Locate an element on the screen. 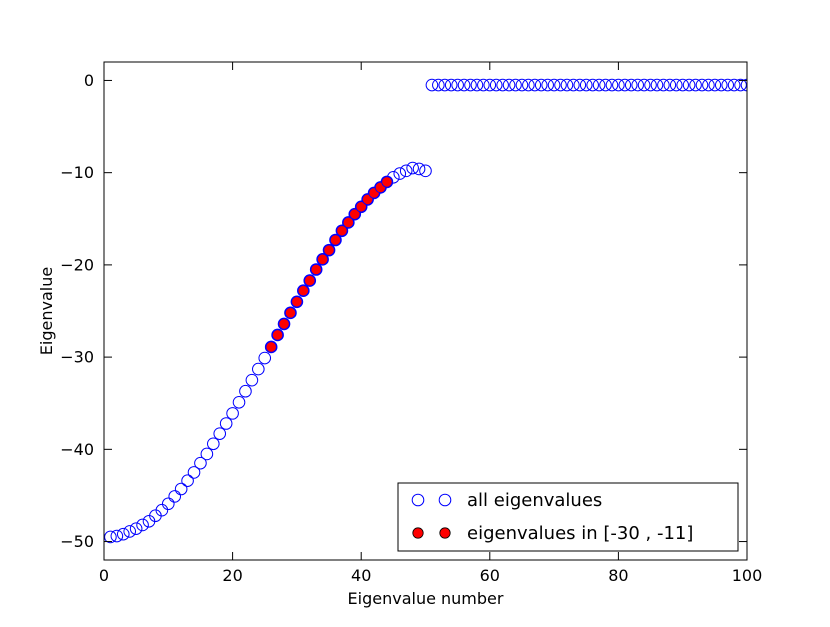 This screenshot has width=830, height=627. y-tick-label: 0 is located at coordinates (89, 80).